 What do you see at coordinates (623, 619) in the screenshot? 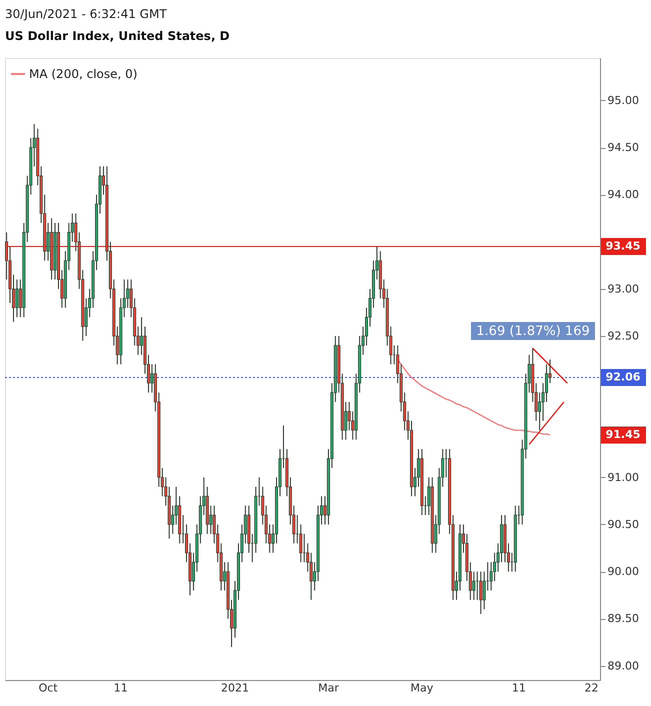
I see `y-tick-label: 89.50` at bounding box center [623, 619].